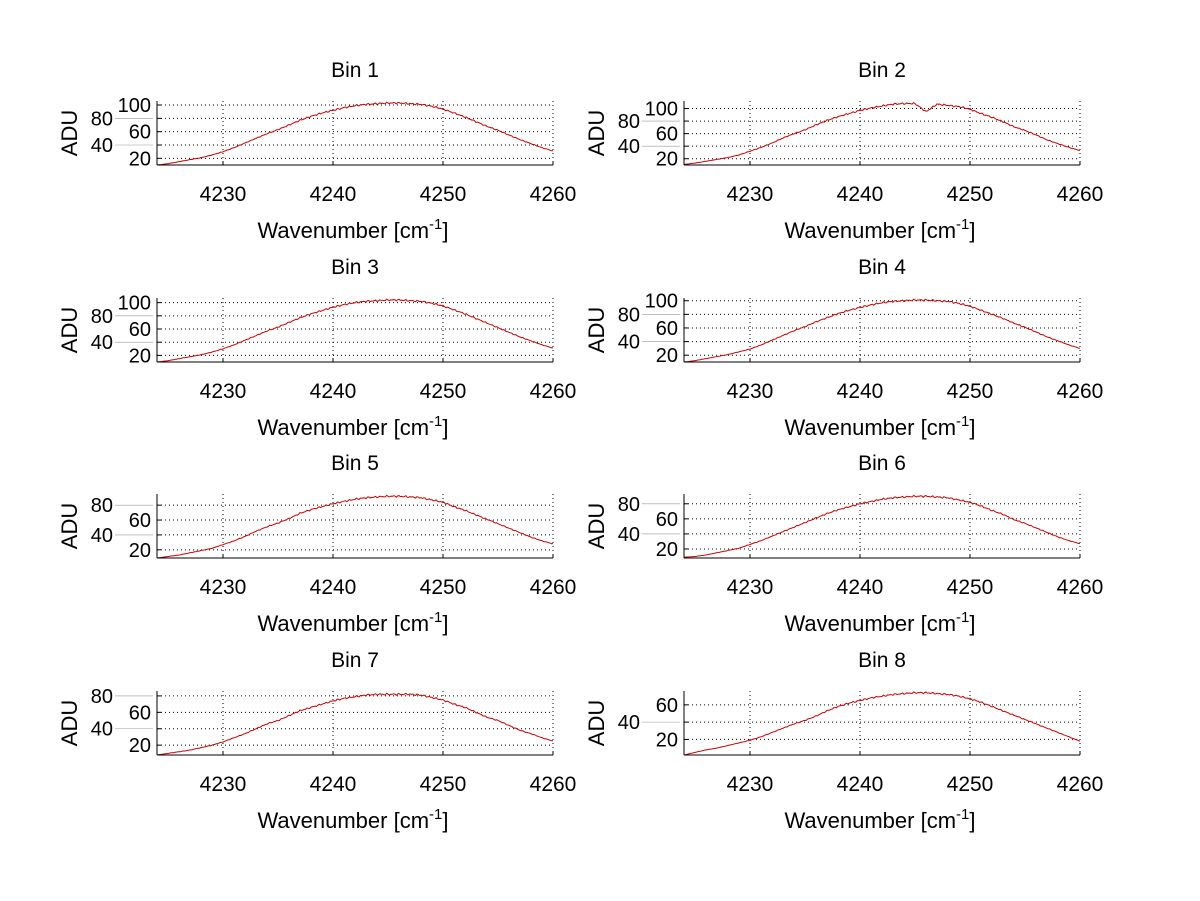 The height and width of the screenshot is (901, 1200). I want to click on subplot-title: Bin 7, so click(355, 660).